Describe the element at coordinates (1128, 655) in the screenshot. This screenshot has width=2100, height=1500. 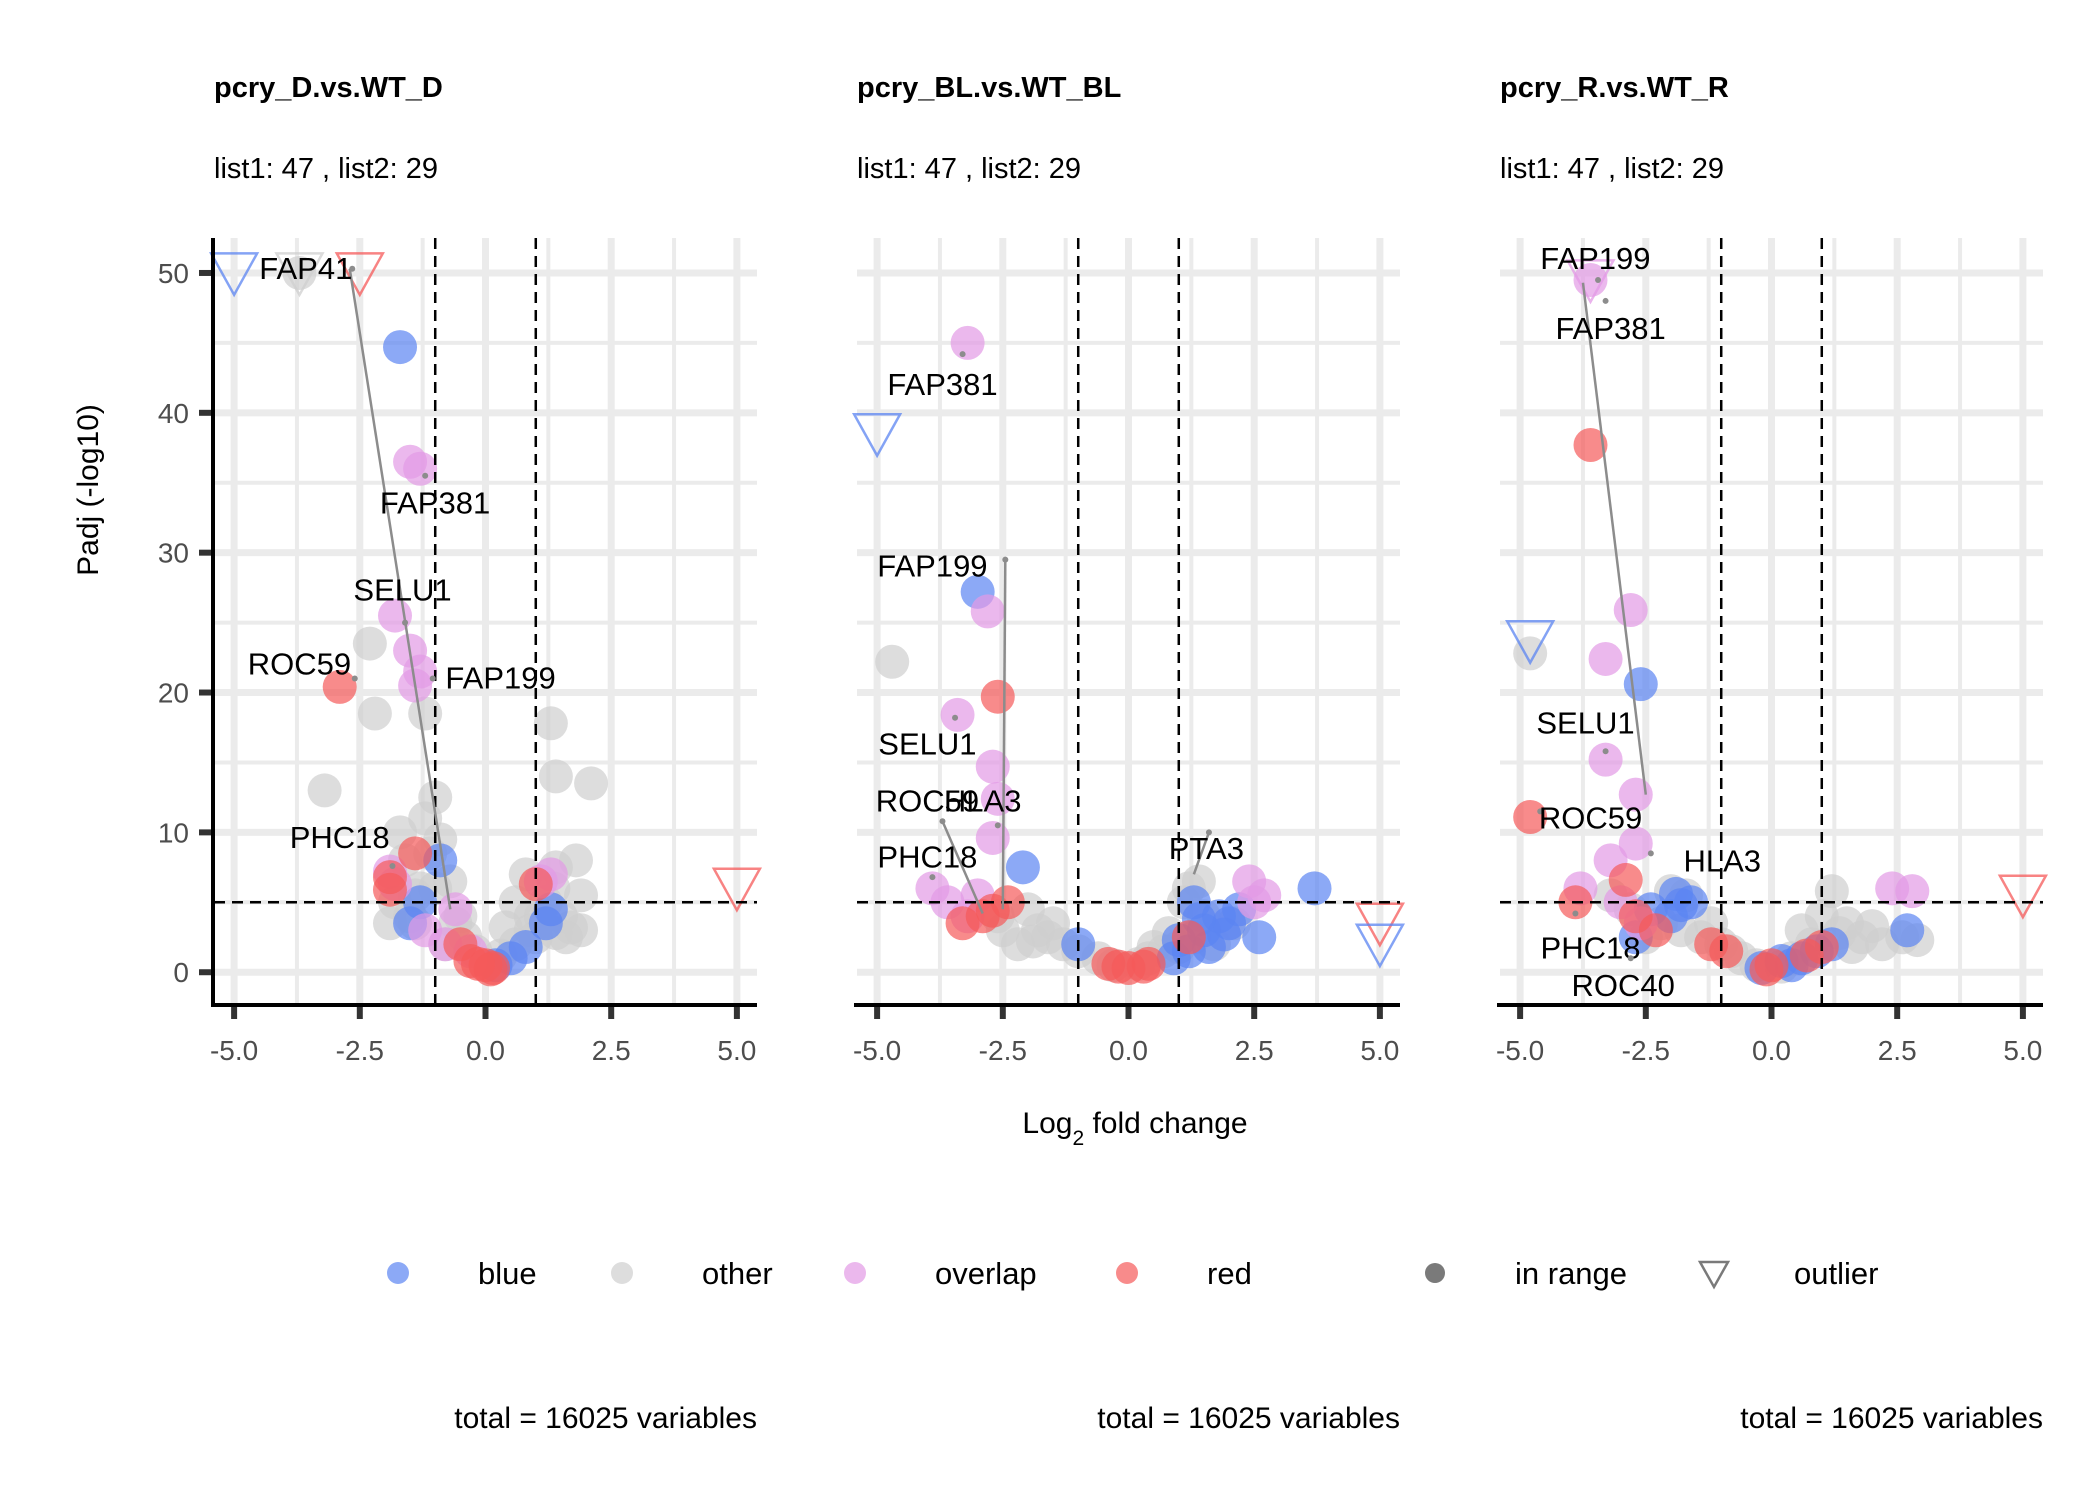
I see `points` at that location.